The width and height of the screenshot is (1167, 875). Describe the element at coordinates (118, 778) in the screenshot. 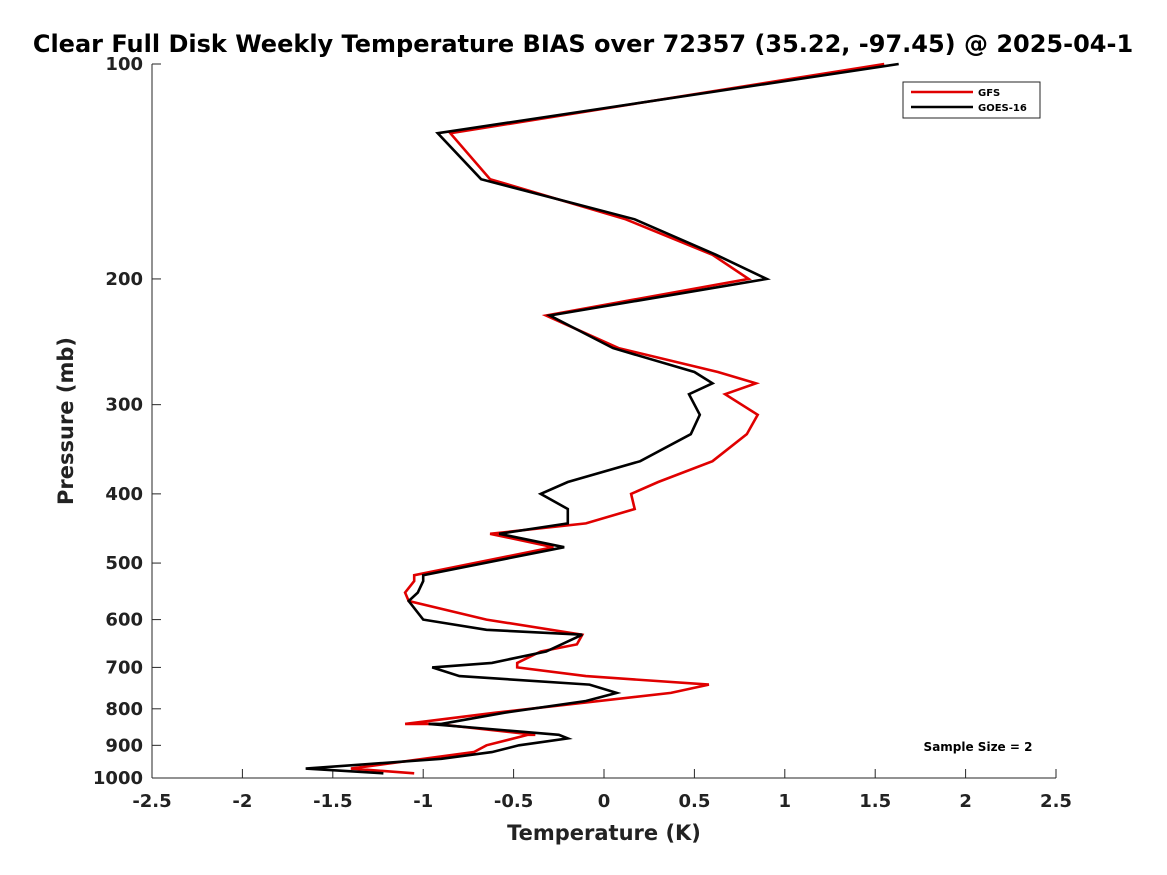

I see `y-tick-label: 1000` at that location.